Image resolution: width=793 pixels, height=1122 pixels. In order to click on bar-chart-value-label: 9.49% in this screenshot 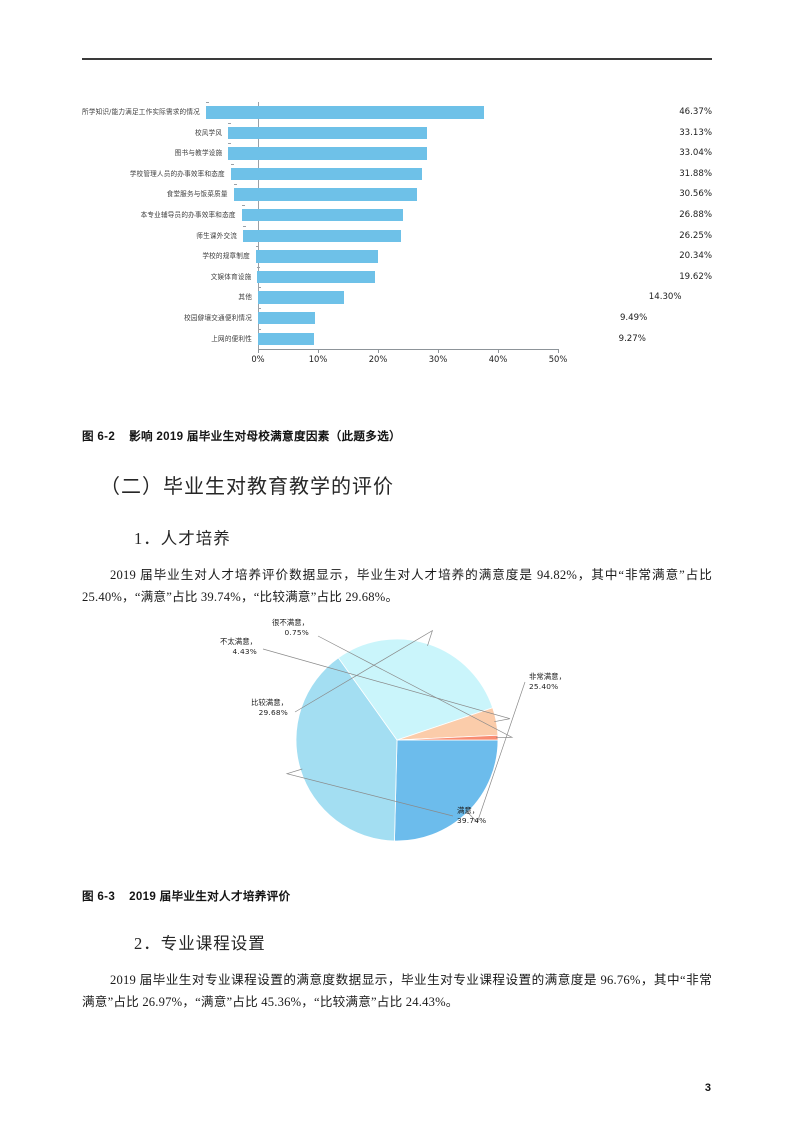, I will do `click(633, 317)`.